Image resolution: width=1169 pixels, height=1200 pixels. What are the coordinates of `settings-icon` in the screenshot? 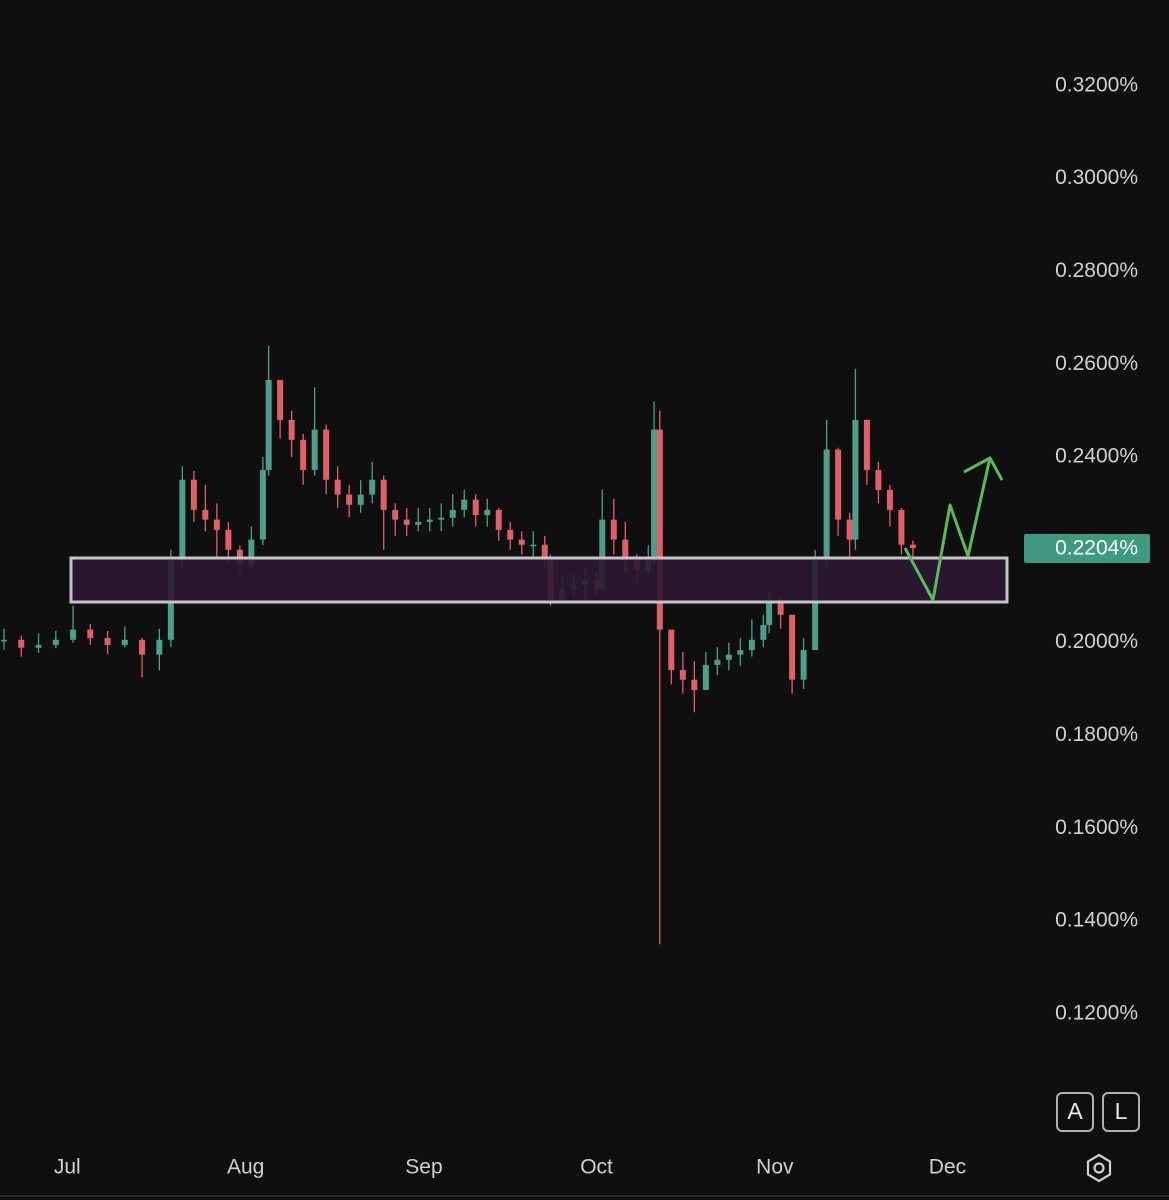 It's located at (1099, 1168).